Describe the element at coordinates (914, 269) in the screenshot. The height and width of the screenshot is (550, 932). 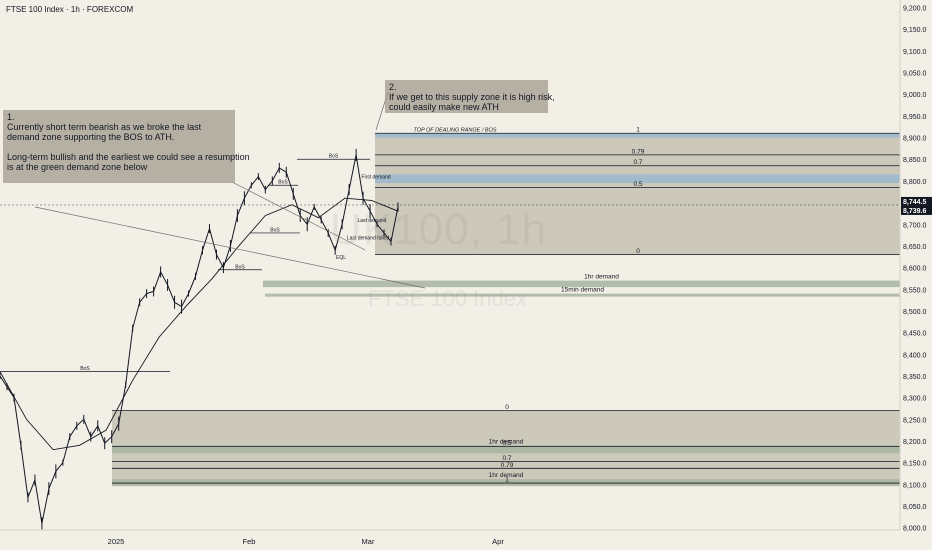
I see `price-tick-label: 8,600.0` at that location.